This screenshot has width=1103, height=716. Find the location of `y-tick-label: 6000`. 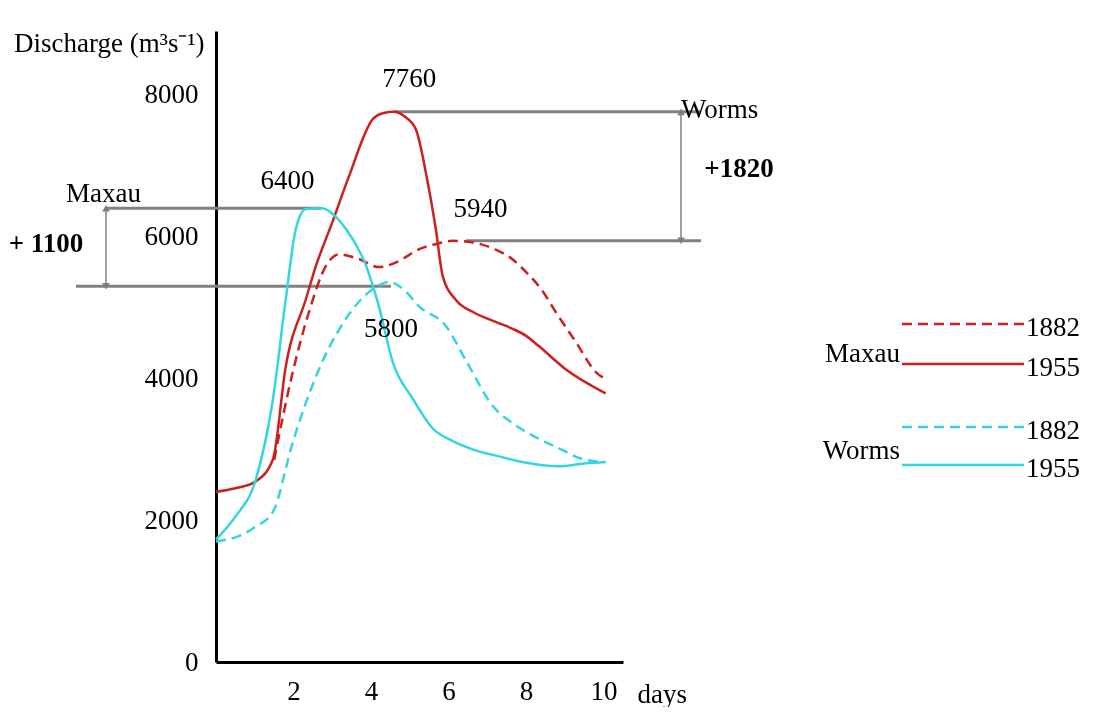

y-tick-label: 6000 is located at coordinates (171, 236).